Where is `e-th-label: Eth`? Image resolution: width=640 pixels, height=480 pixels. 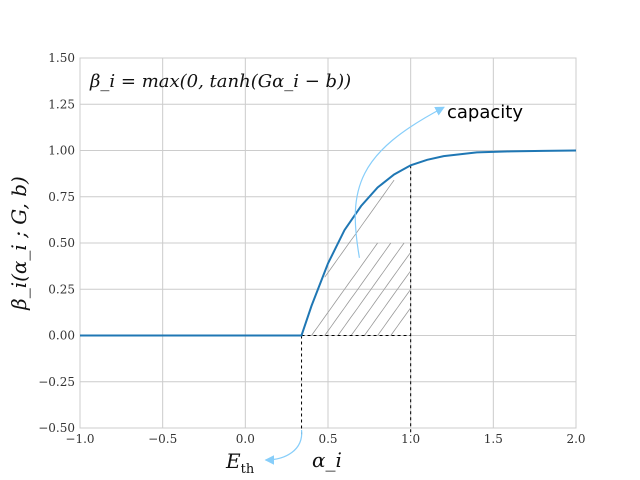 e-th-label: Eth is located at coordinates (240, 463).